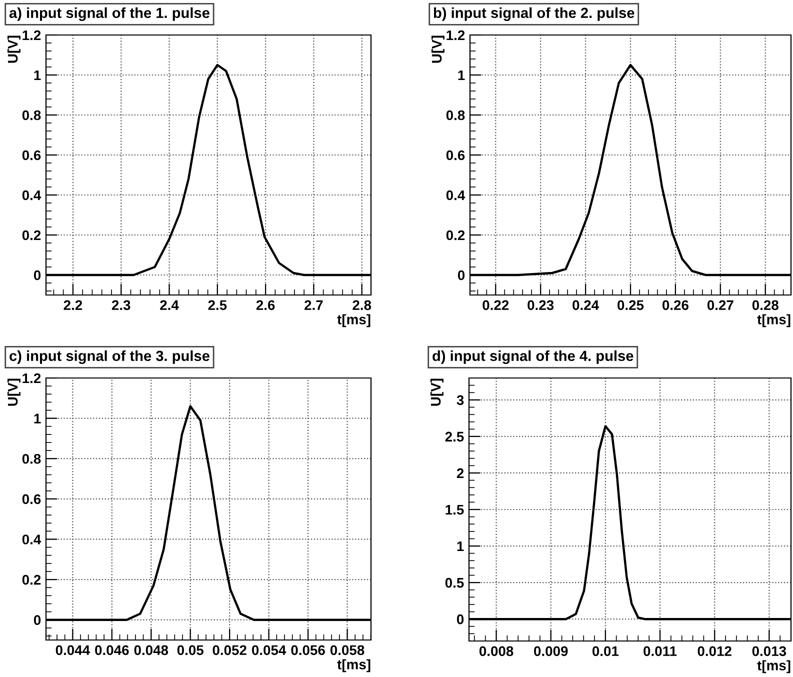  Describe the element at coordinates (151, 650) in the screenshot. I see `x-tick-label: 0.048` at that location.